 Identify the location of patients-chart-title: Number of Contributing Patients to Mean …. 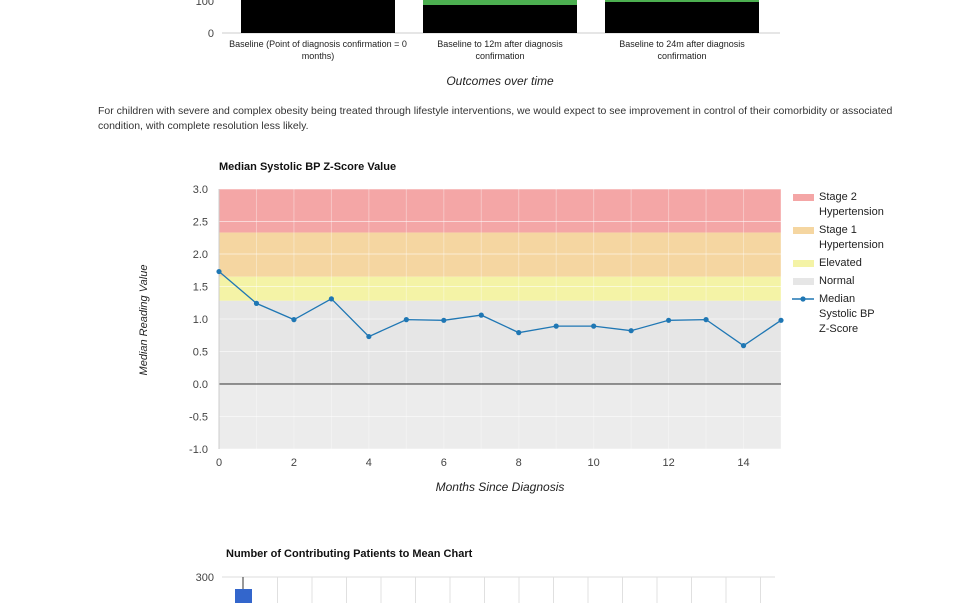
(349, 554).